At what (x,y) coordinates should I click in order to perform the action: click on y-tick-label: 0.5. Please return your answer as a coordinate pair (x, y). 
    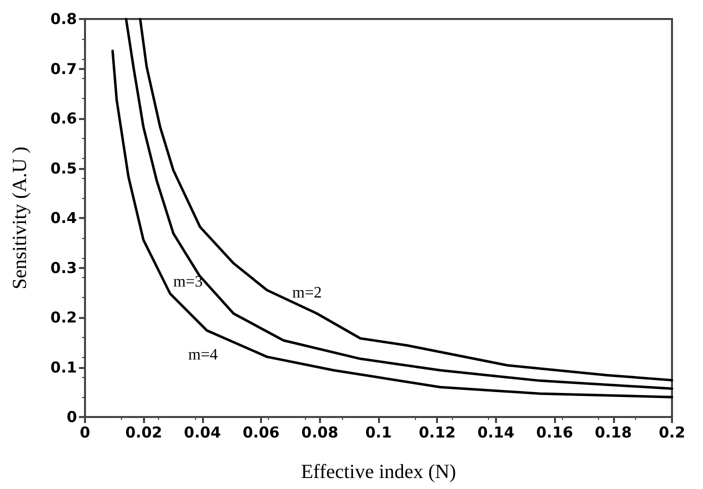
    Looking at the image, I should click on (63, 168).